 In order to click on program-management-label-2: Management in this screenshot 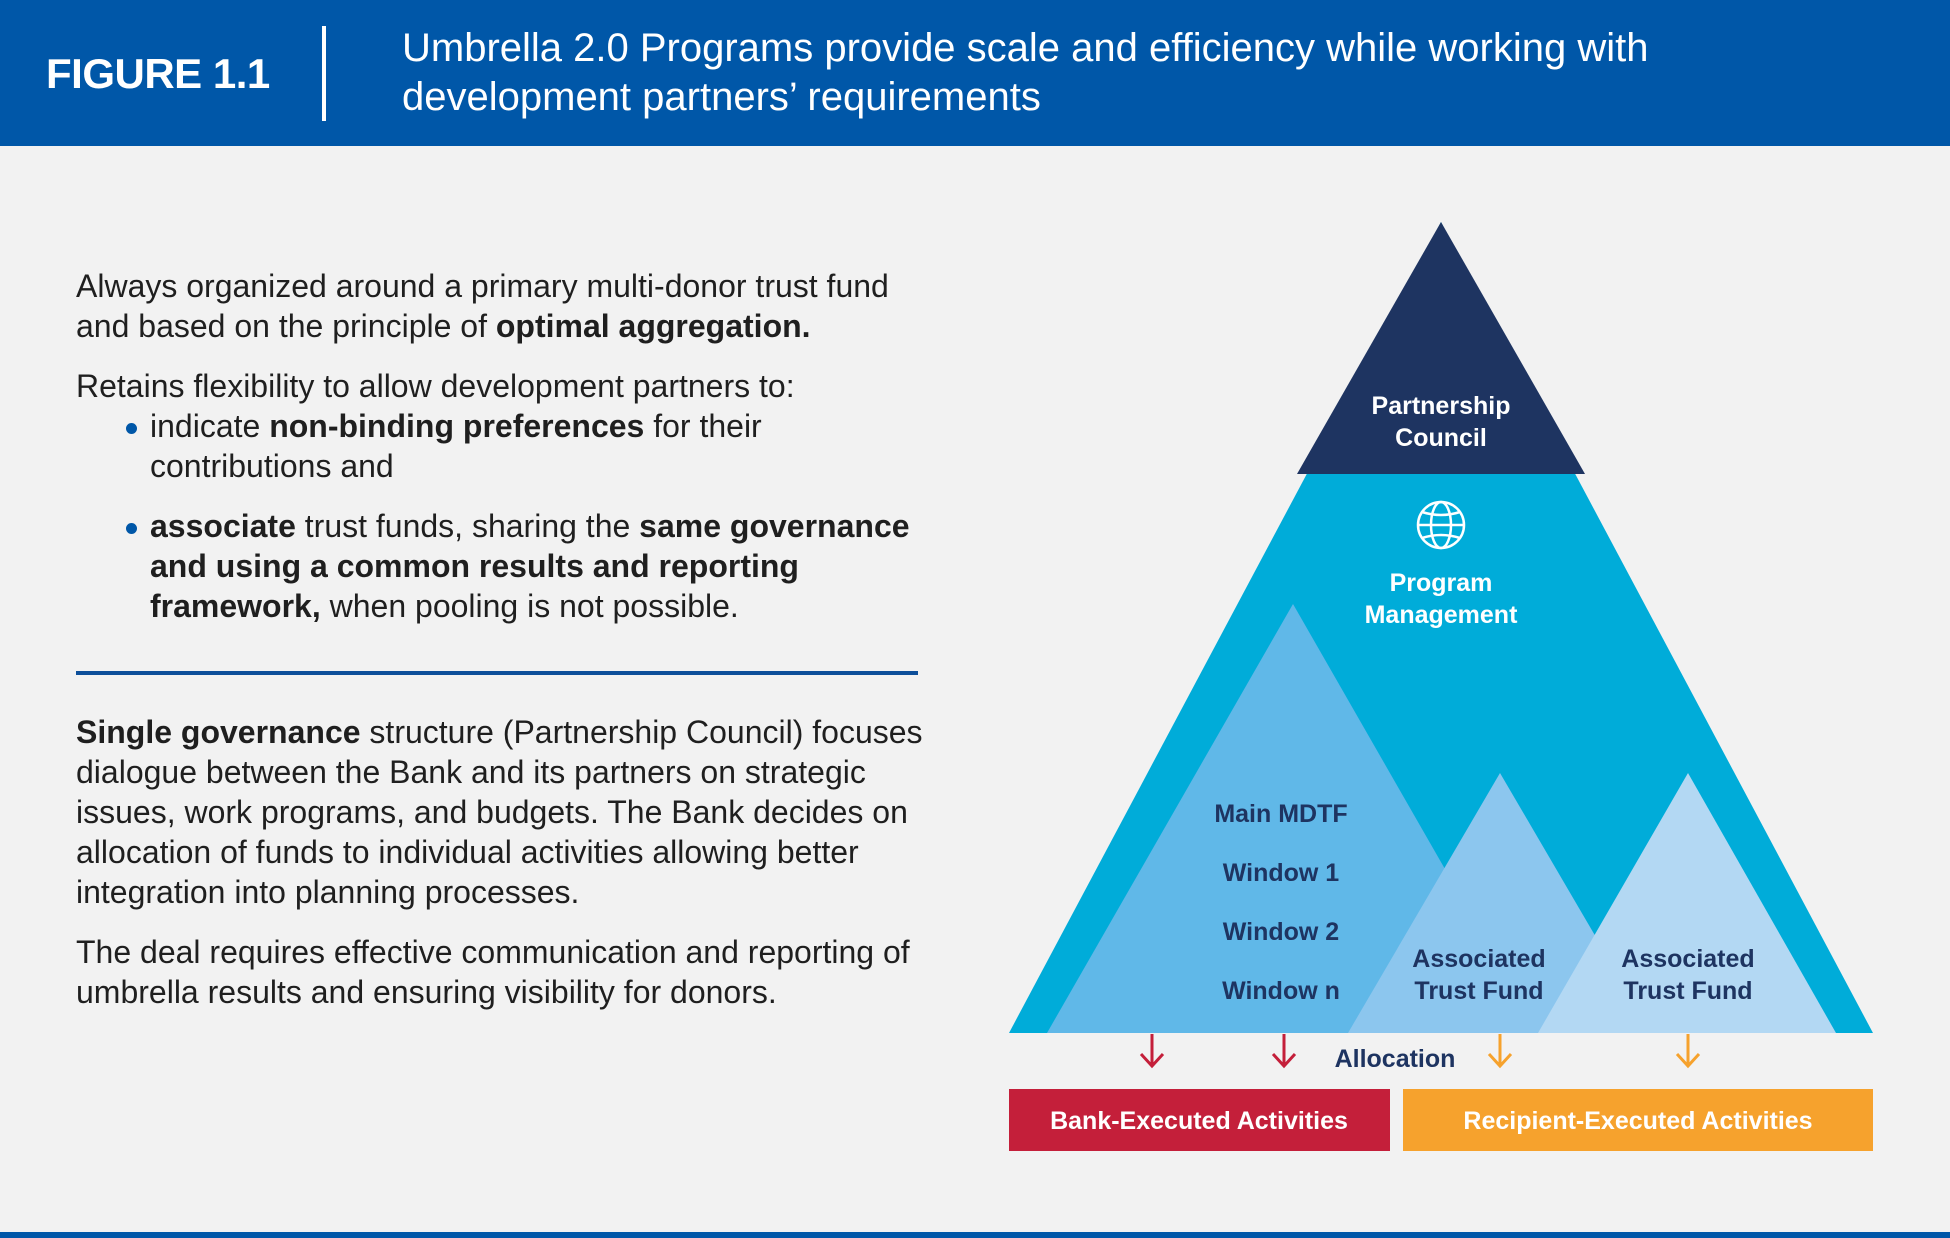, I will do `click(1441, 615)`.